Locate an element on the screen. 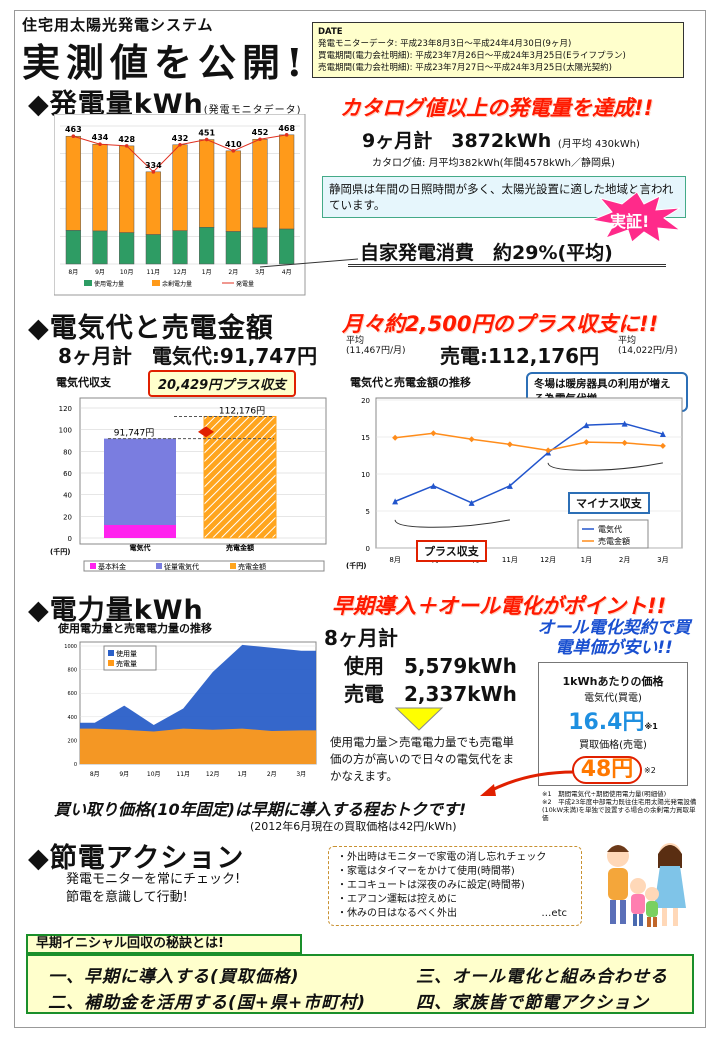 The width and height of the screenshot is (720, 1040). legend-entry: 発電量 is located at coordinates (245, 284).